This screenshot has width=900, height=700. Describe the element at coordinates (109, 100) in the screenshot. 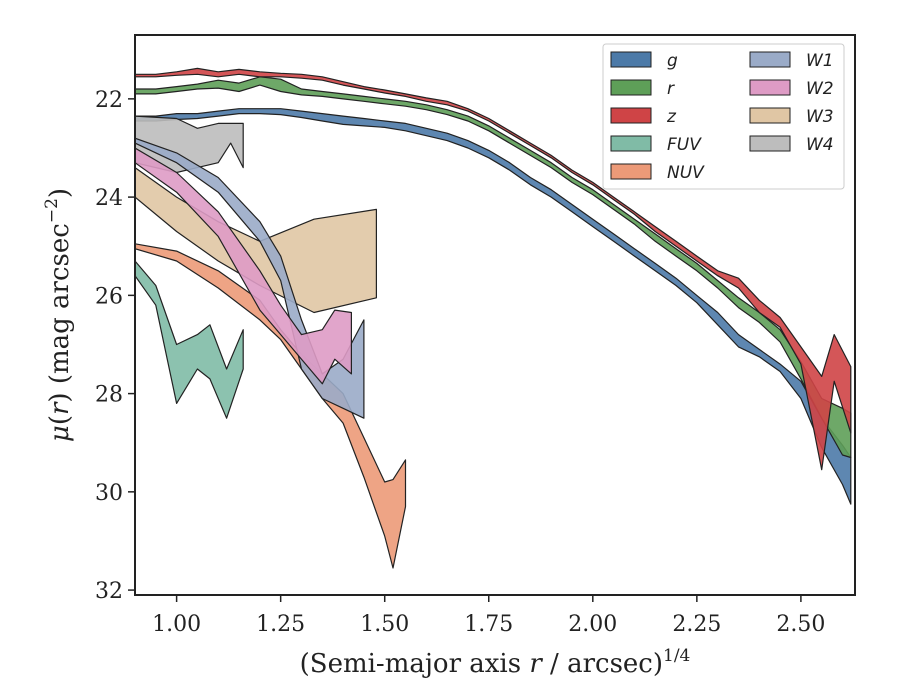

I see `y-tick-label: 22` at that location.